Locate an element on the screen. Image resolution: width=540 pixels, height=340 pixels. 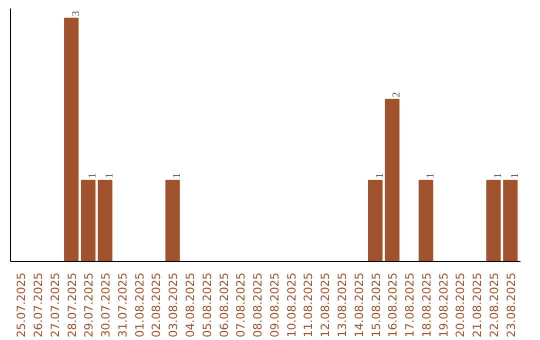
x-tick-label: 15.08.2025 is located at coordinates (375, 305).